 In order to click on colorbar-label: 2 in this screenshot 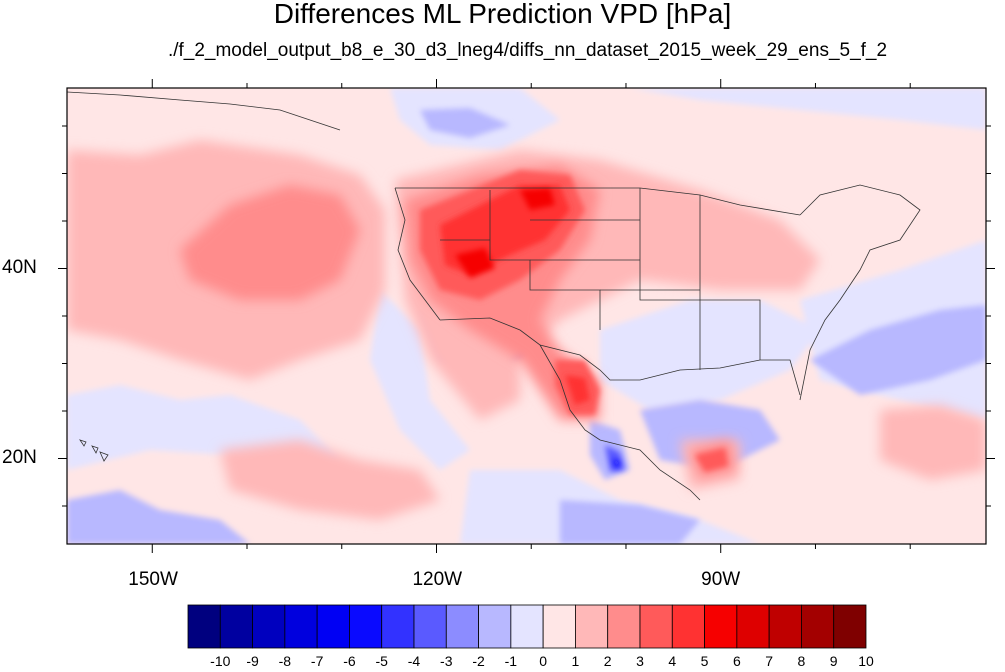, I will do `click(607, 661)`.